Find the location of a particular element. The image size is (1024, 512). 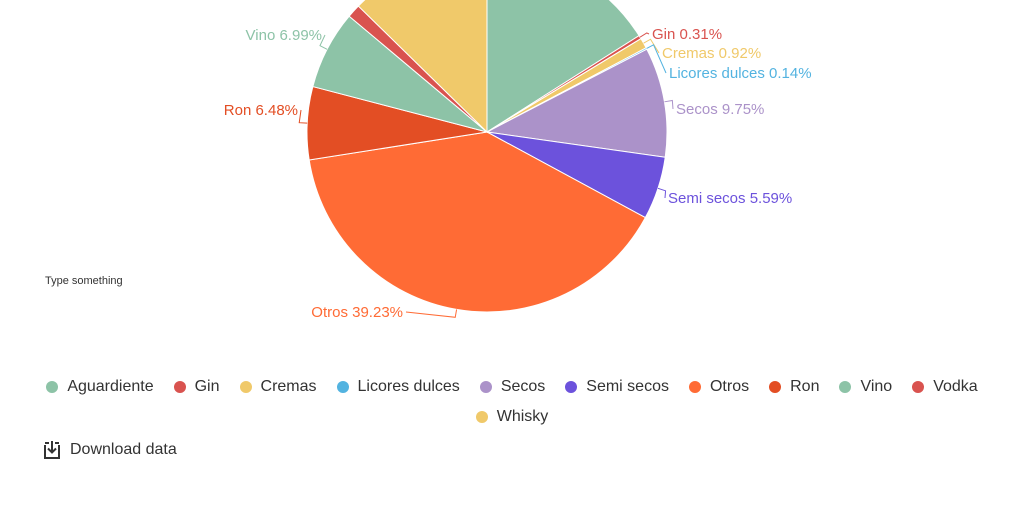

slice-label-vino: Vino 6.99% is located at coordinates (284, 35).